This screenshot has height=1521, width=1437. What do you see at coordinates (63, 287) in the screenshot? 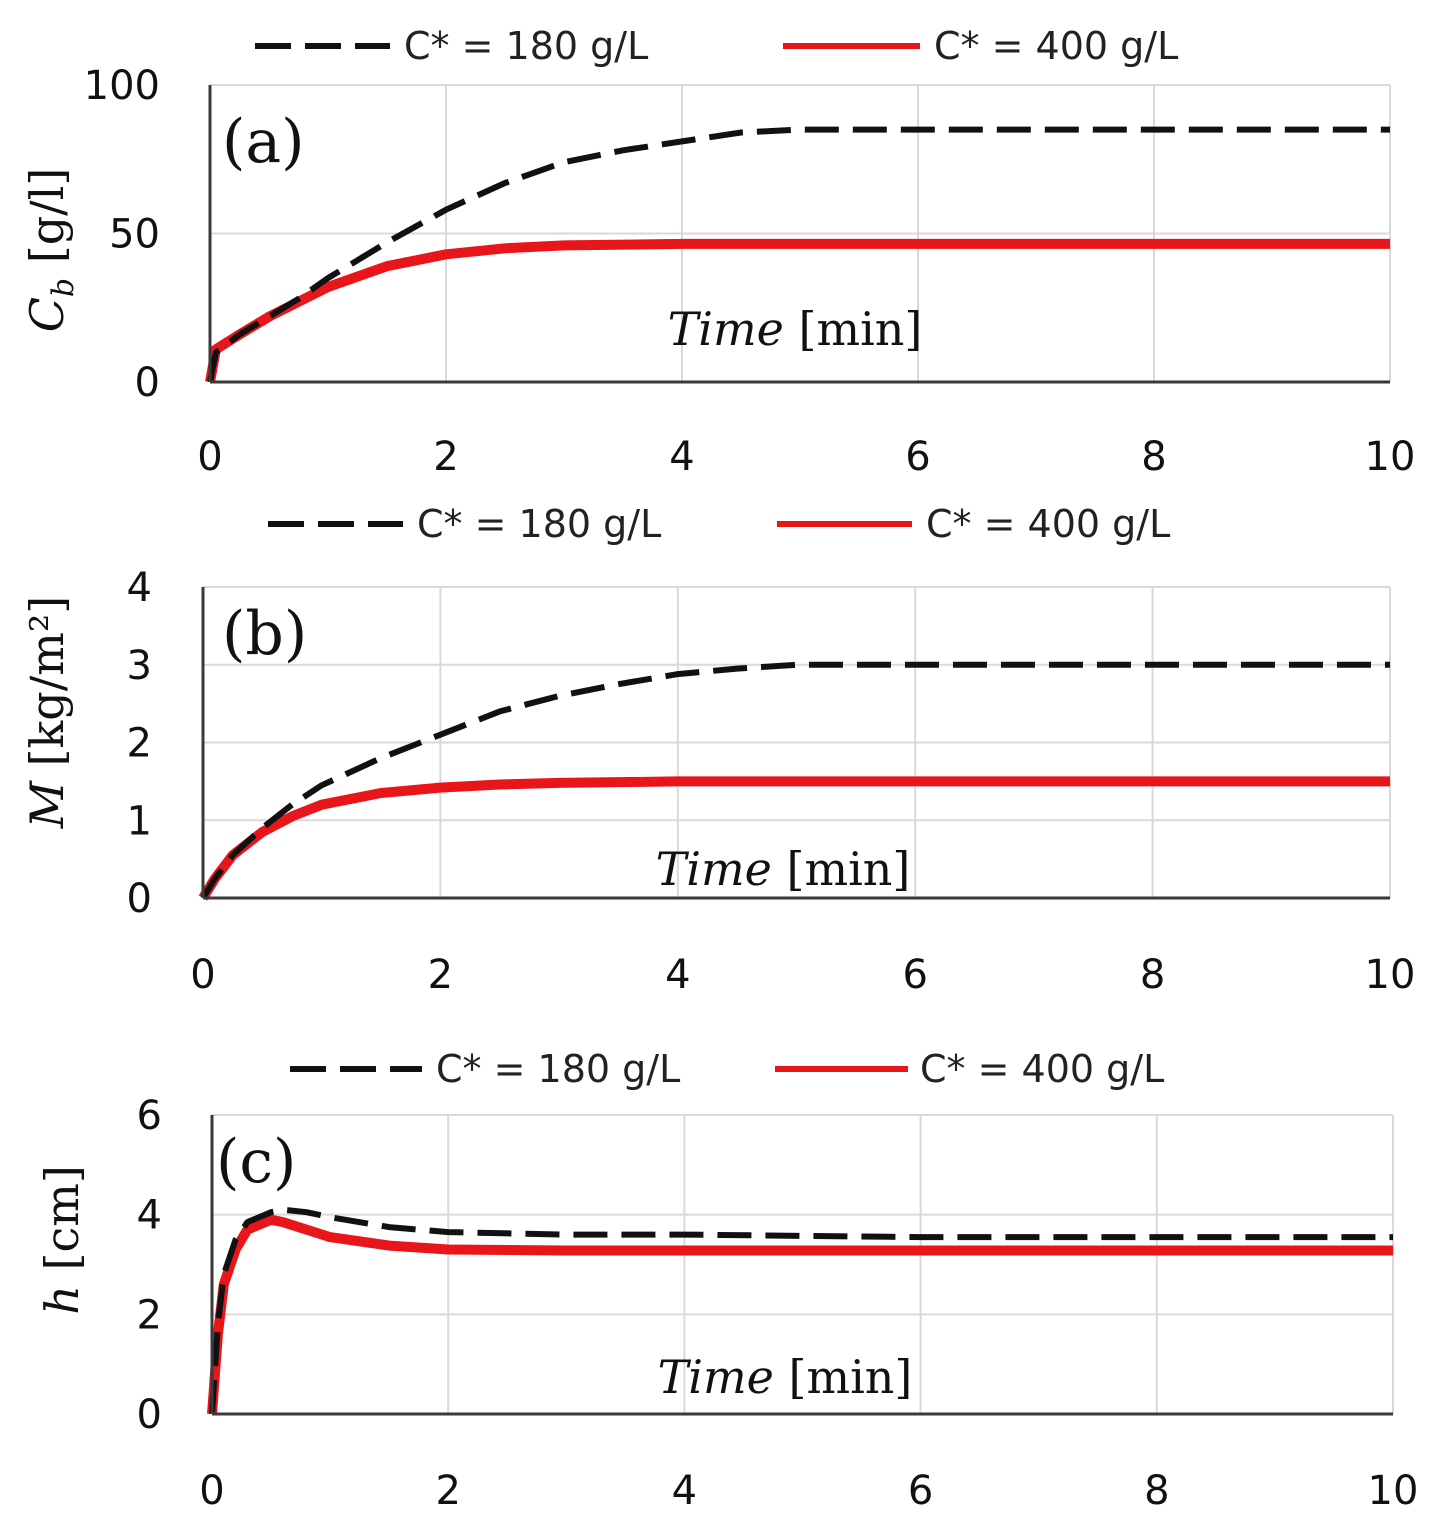
I see `y-axis-label-subscript: b` at bounding box center [63, 287].